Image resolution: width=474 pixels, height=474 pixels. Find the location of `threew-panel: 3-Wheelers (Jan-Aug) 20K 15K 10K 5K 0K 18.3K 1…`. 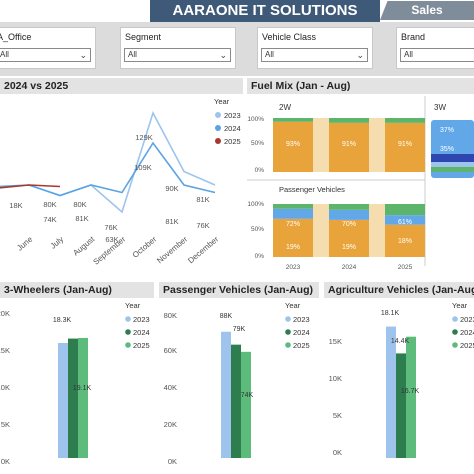

threew-panel: 3-Wheelers (Jan-Aug) 20K 15K 10K 5K 0K 18.3K 1… is located at coordinates (77, 378).